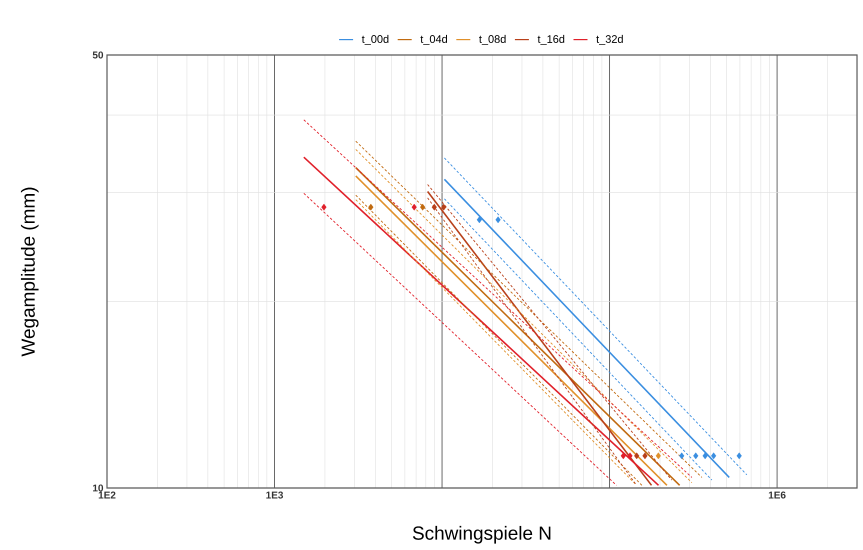 The height and width of the screenshot is (550, 863). Describe the element at coordinates (275, 495) in the screenshot. I see `x-tick-label: 1E3` at that location.